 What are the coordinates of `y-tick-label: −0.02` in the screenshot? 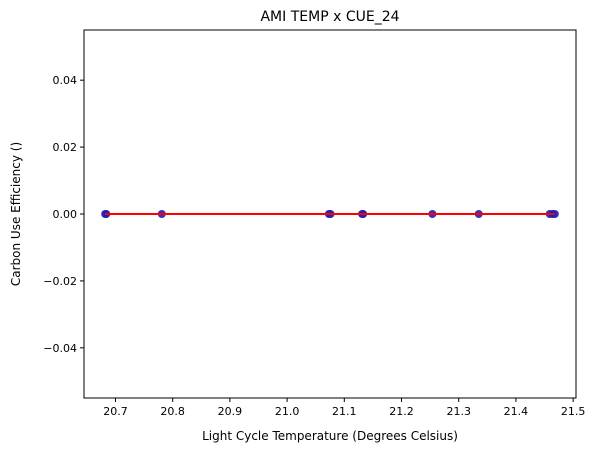 It's located at (60, 281).